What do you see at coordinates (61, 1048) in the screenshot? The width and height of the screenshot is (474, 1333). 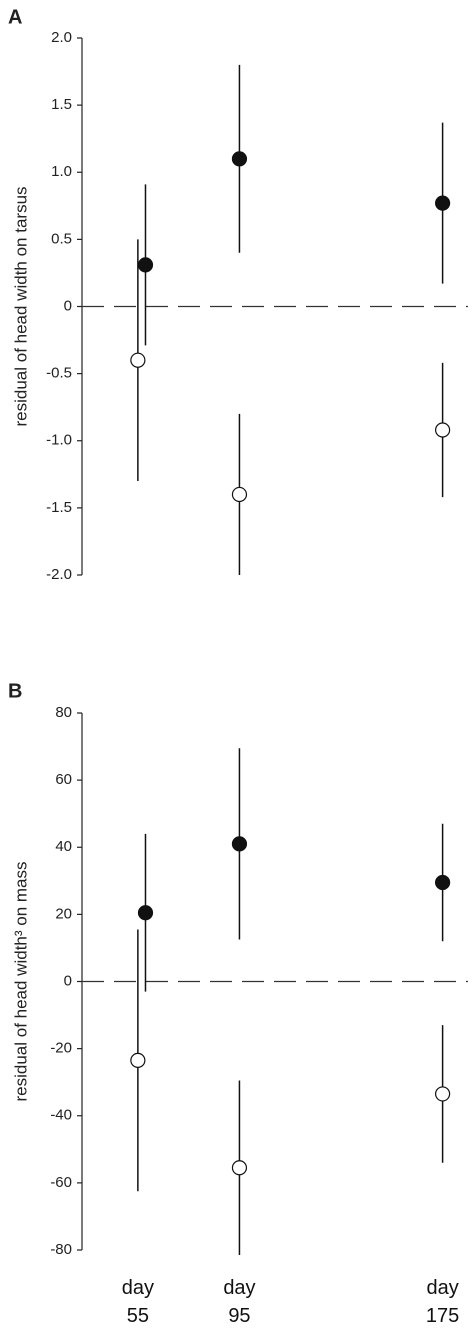 I see `y-tick-label: -20` at bounding box center [61, 1048].